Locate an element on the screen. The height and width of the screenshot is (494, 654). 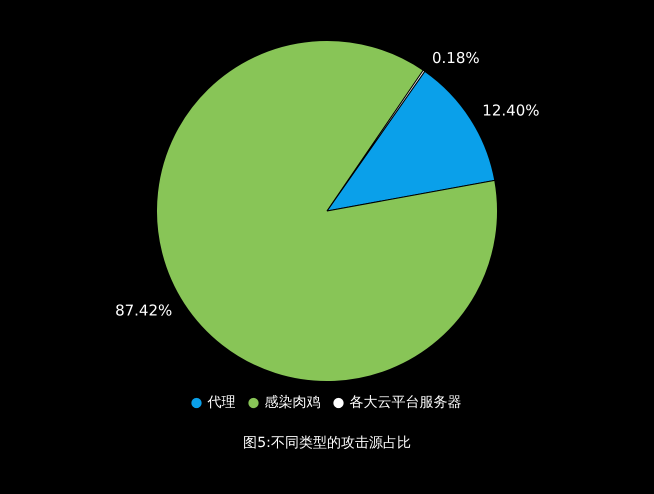
legend-label: 感染肉鸡 is located at coordinates (292, 402).